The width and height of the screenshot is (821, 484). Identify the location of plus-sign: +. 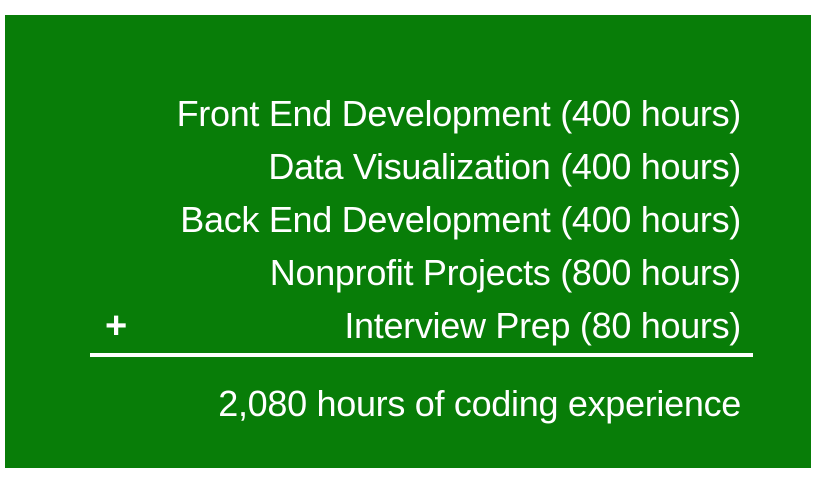
(116, 326).